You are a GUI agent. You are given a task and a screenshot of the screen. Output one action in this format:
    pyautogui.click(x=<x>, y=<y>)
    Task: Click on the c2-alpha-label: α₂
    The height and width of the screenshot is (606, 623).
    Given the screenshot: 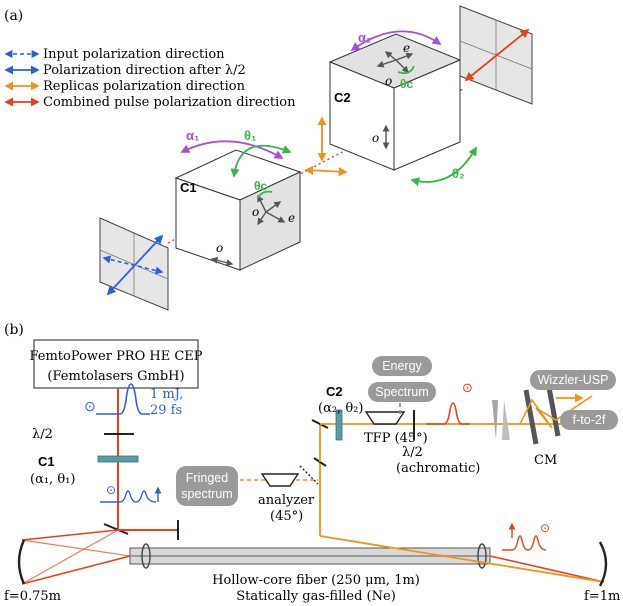 What is the action you would take?
    pyautogui.click(x=365, y=37)
    